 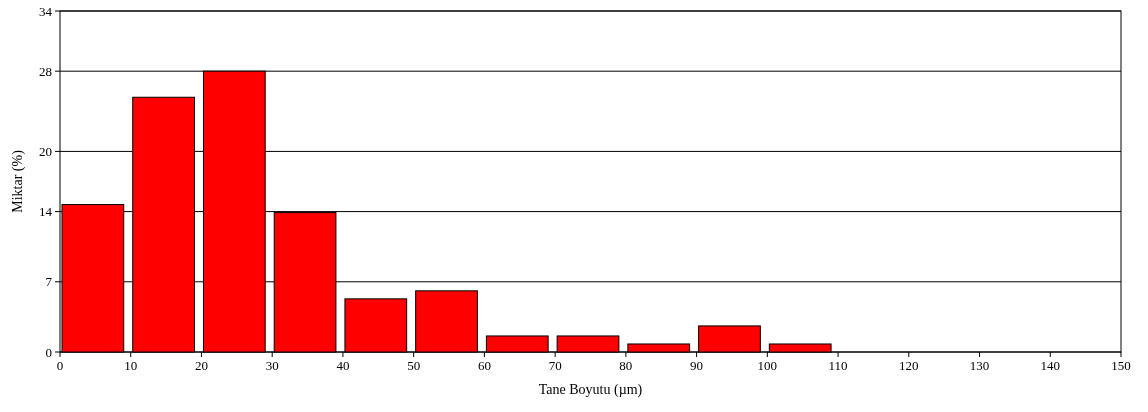 What do you see at coordinates (626, 365) in the screenshot?
I see `x-tick-label: 80` at bounding box center [626, 365].